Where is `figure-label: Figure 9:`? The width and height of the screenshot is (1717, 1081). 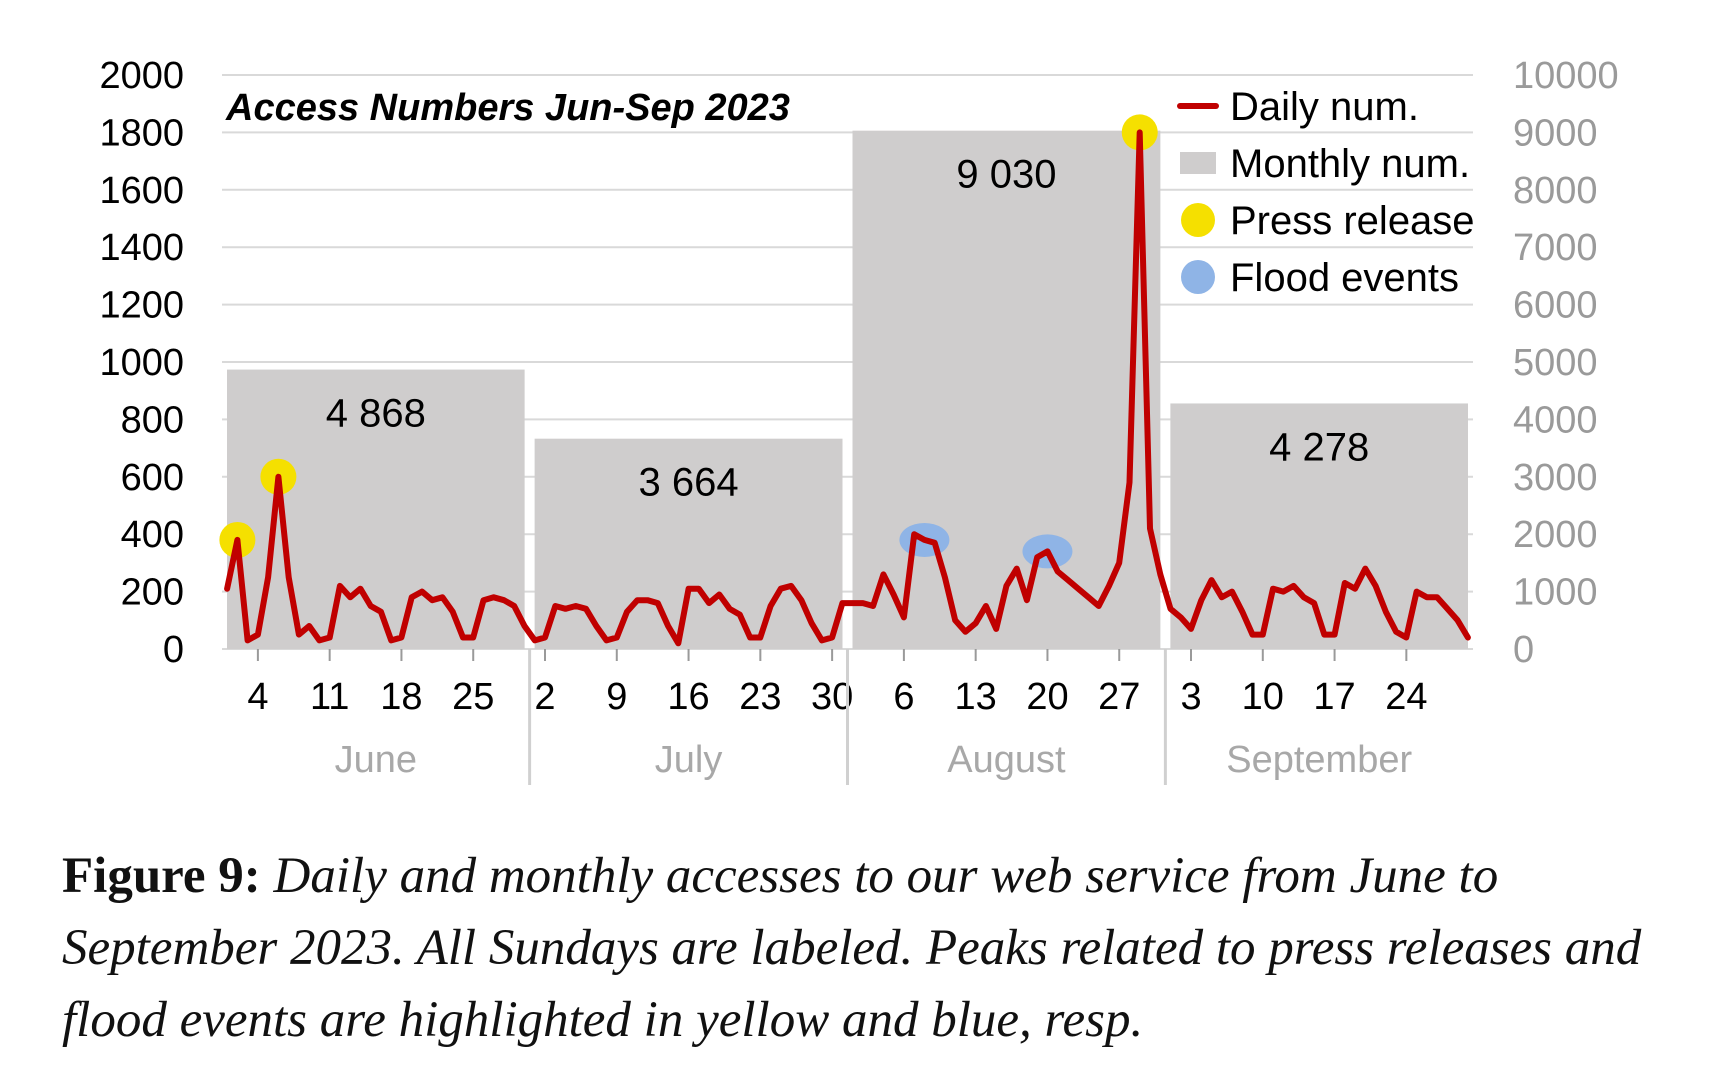
figure-label: Figure 9: is located at coordinates (161, 876).